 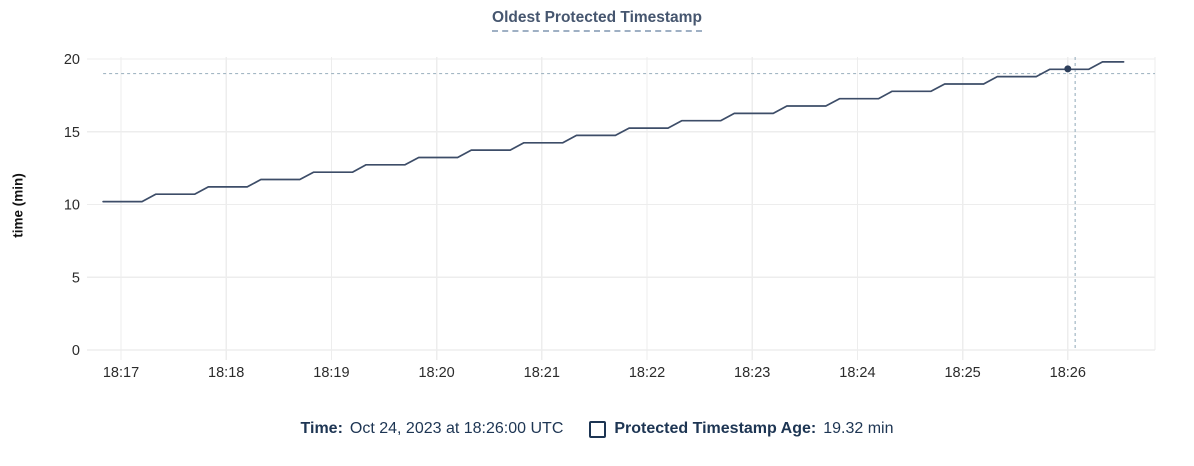 What do you see at coordinates (76, 351) in the screenshot?
I see `y-tick-label: 0` at bounding box center [76, 351].